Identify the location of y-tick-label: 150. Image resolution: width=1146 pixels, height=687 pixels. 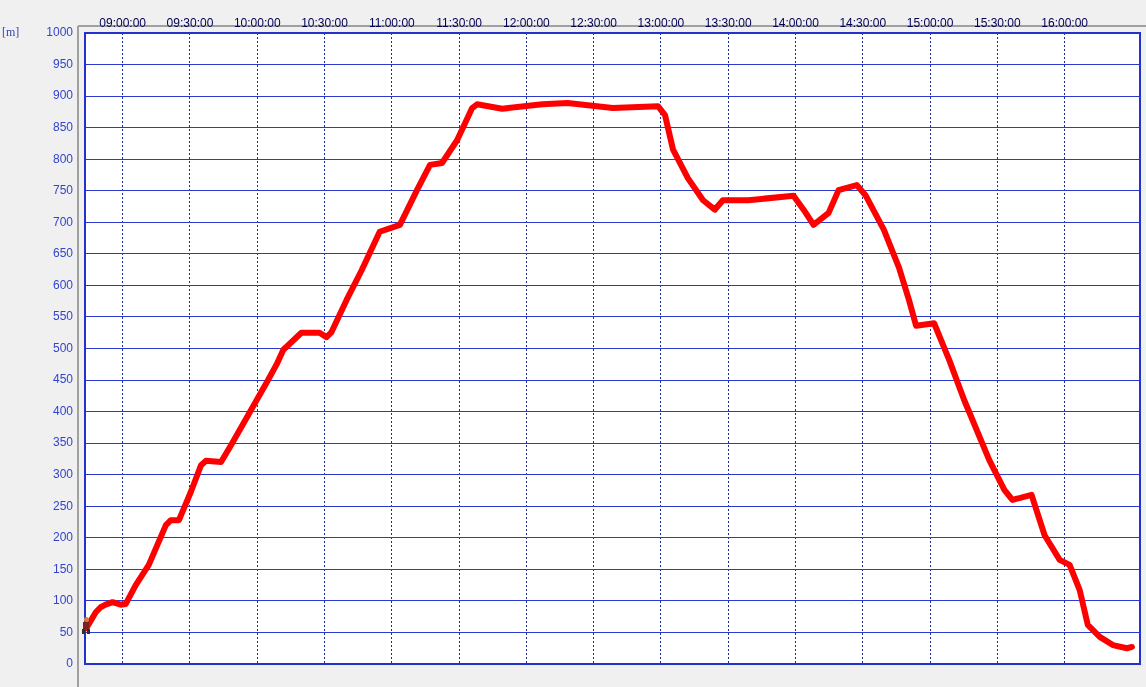
(63, 568).